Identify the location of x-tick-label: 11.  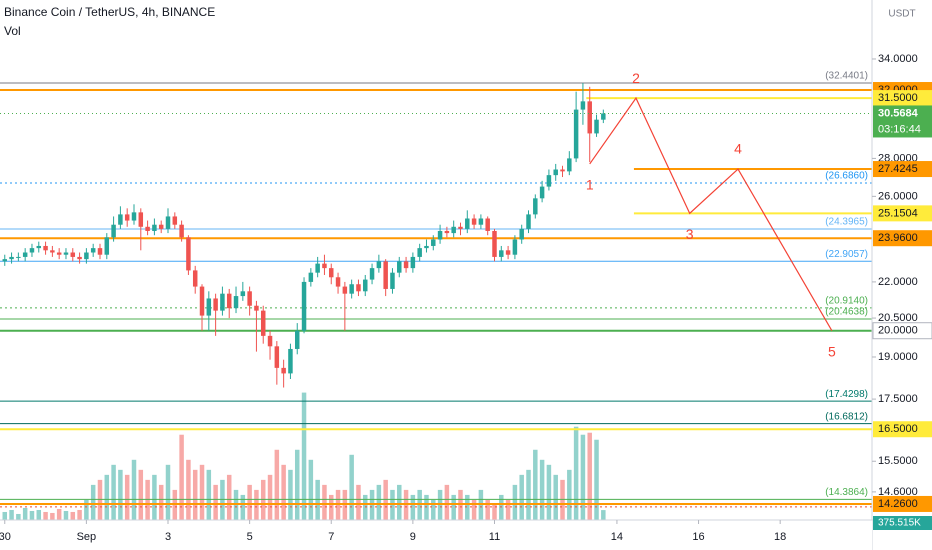
(494, 537).